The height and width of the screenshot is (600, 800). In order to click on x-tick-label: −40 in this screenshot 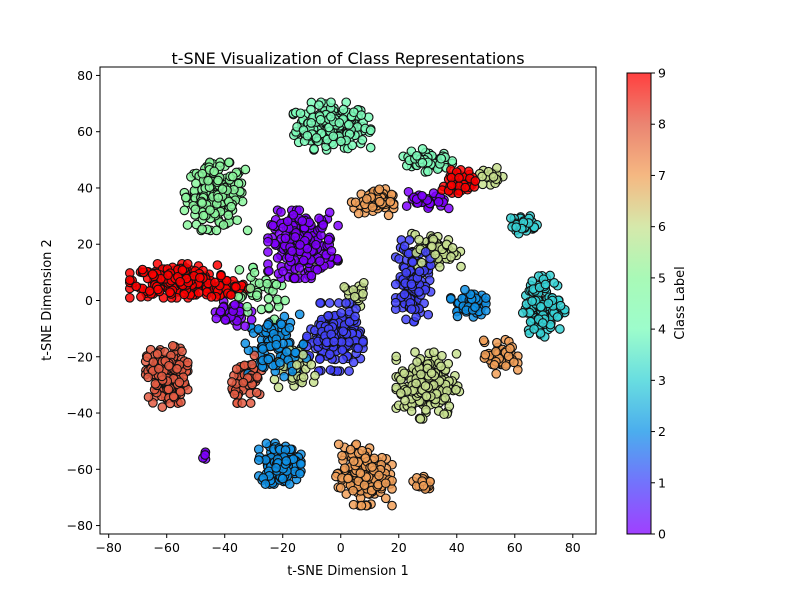, I will do `click(225, 547)`.